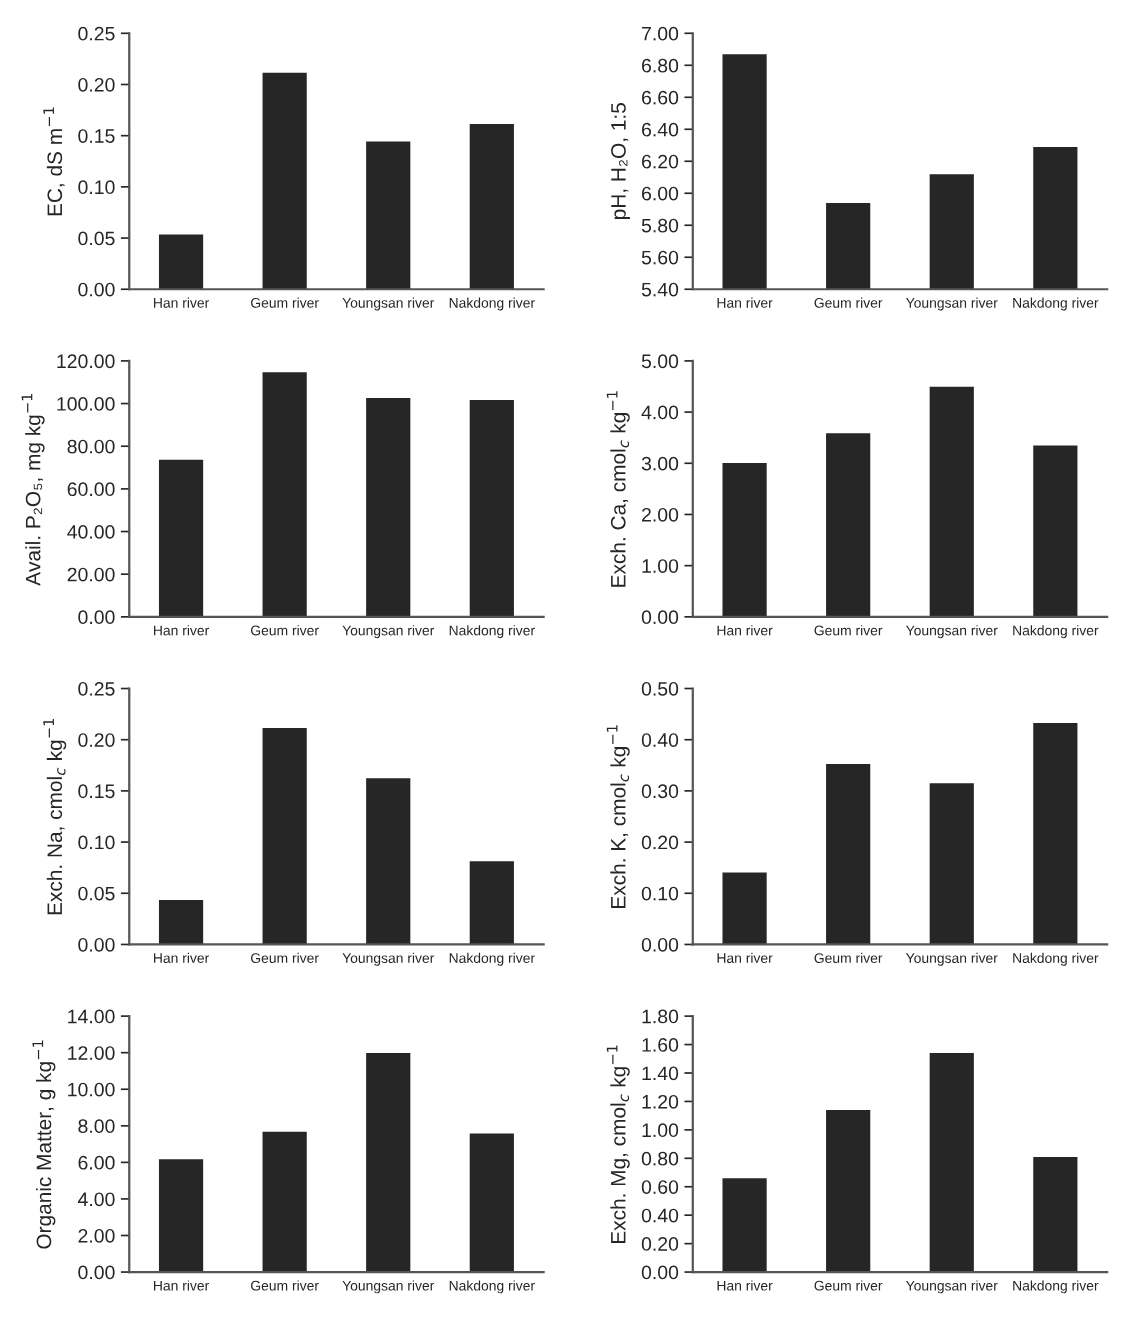 This screenshot has height=1332, width=1124. Describe the element at coordinates (660, 1016) in the screenshot. I see `y-tick-label: 1.80` at that location.